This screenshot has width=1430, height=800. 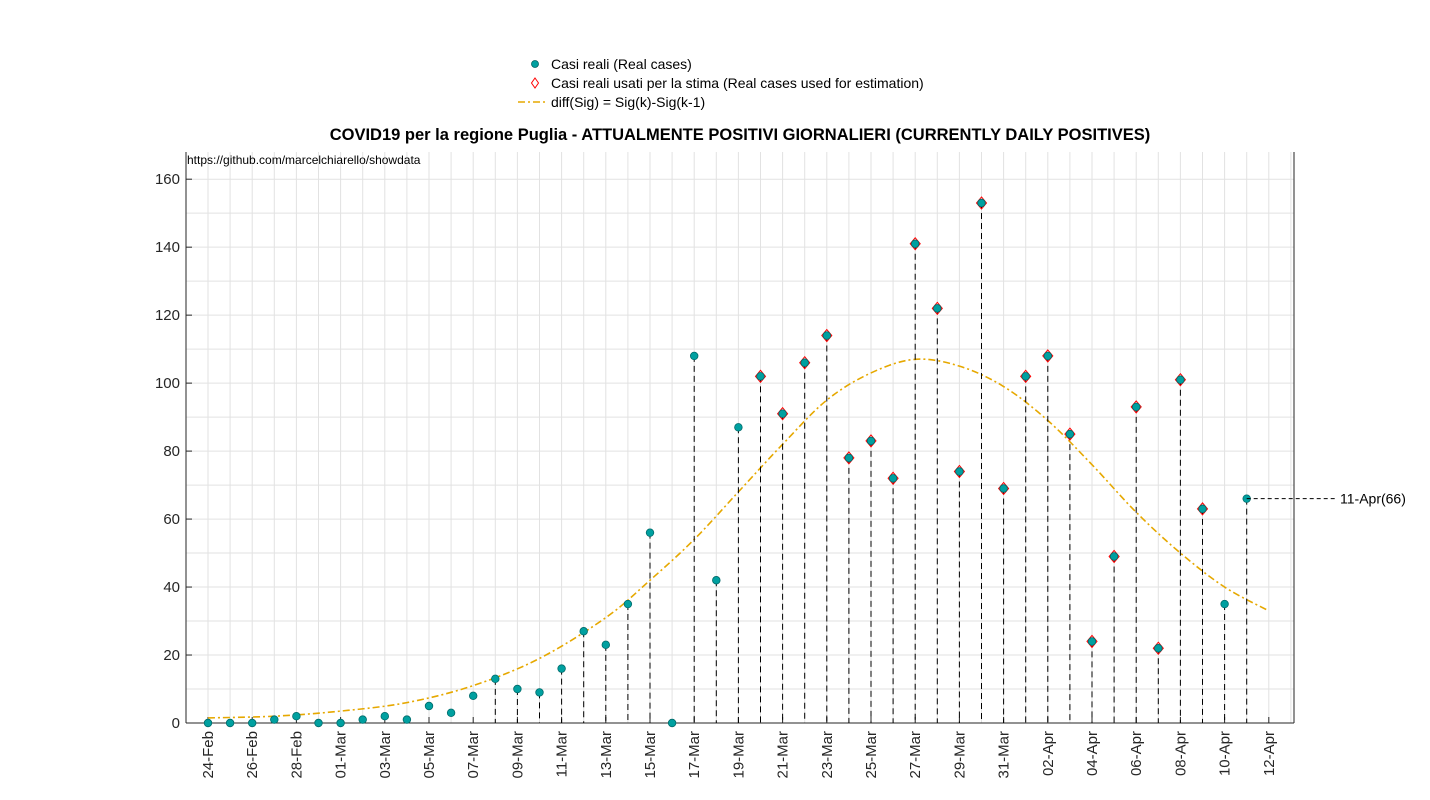 What do you see at coordinates (650, 755) in the screenshot?
I see `x-tick-label: 15-Mar` at bounding box center [650, 755].